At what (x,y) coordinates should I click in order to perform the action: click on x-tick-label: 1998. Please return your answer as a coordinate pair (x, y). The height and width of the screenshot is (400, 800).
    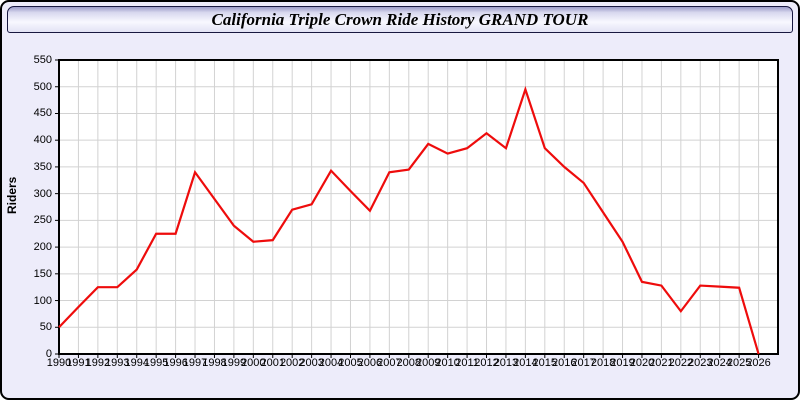
    Looking at the image, I should click on (214, 363).